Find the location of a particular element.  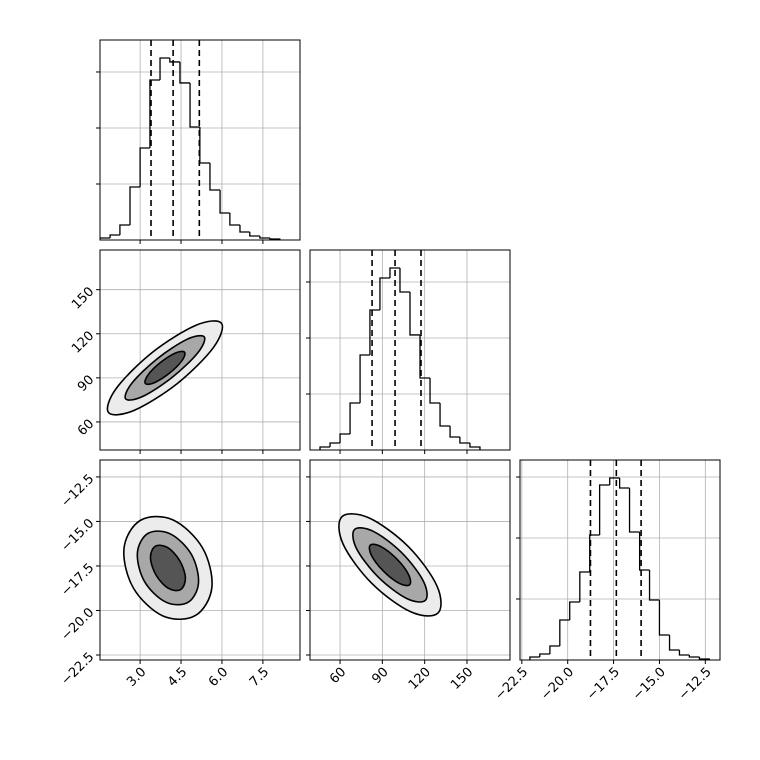

x-tick-label: 7.5 is located at coordinates (259, 677).